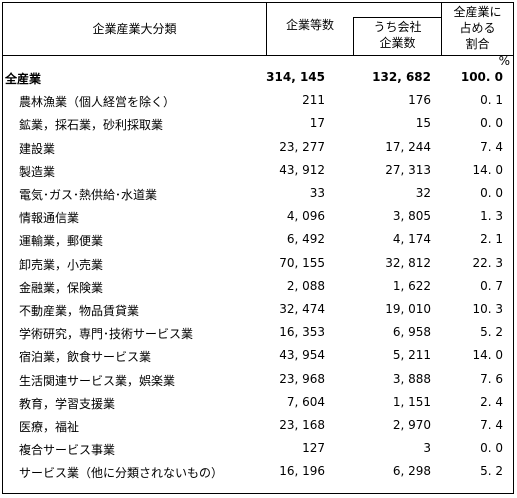 This screenshot has height=498, width=517. Describe the element at coordinates (317, 123) in the screenshot. I see `enterprise-count: 17` at that location.